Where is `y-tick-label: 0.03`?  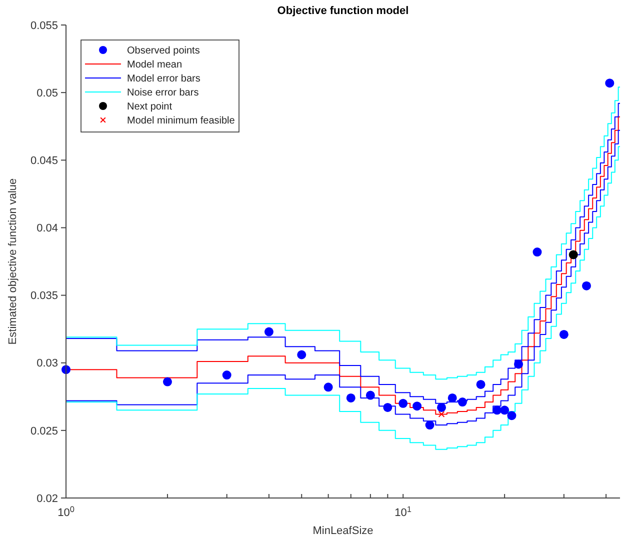 y-tick-label: 0.03 is located at coordinates (47, 364).